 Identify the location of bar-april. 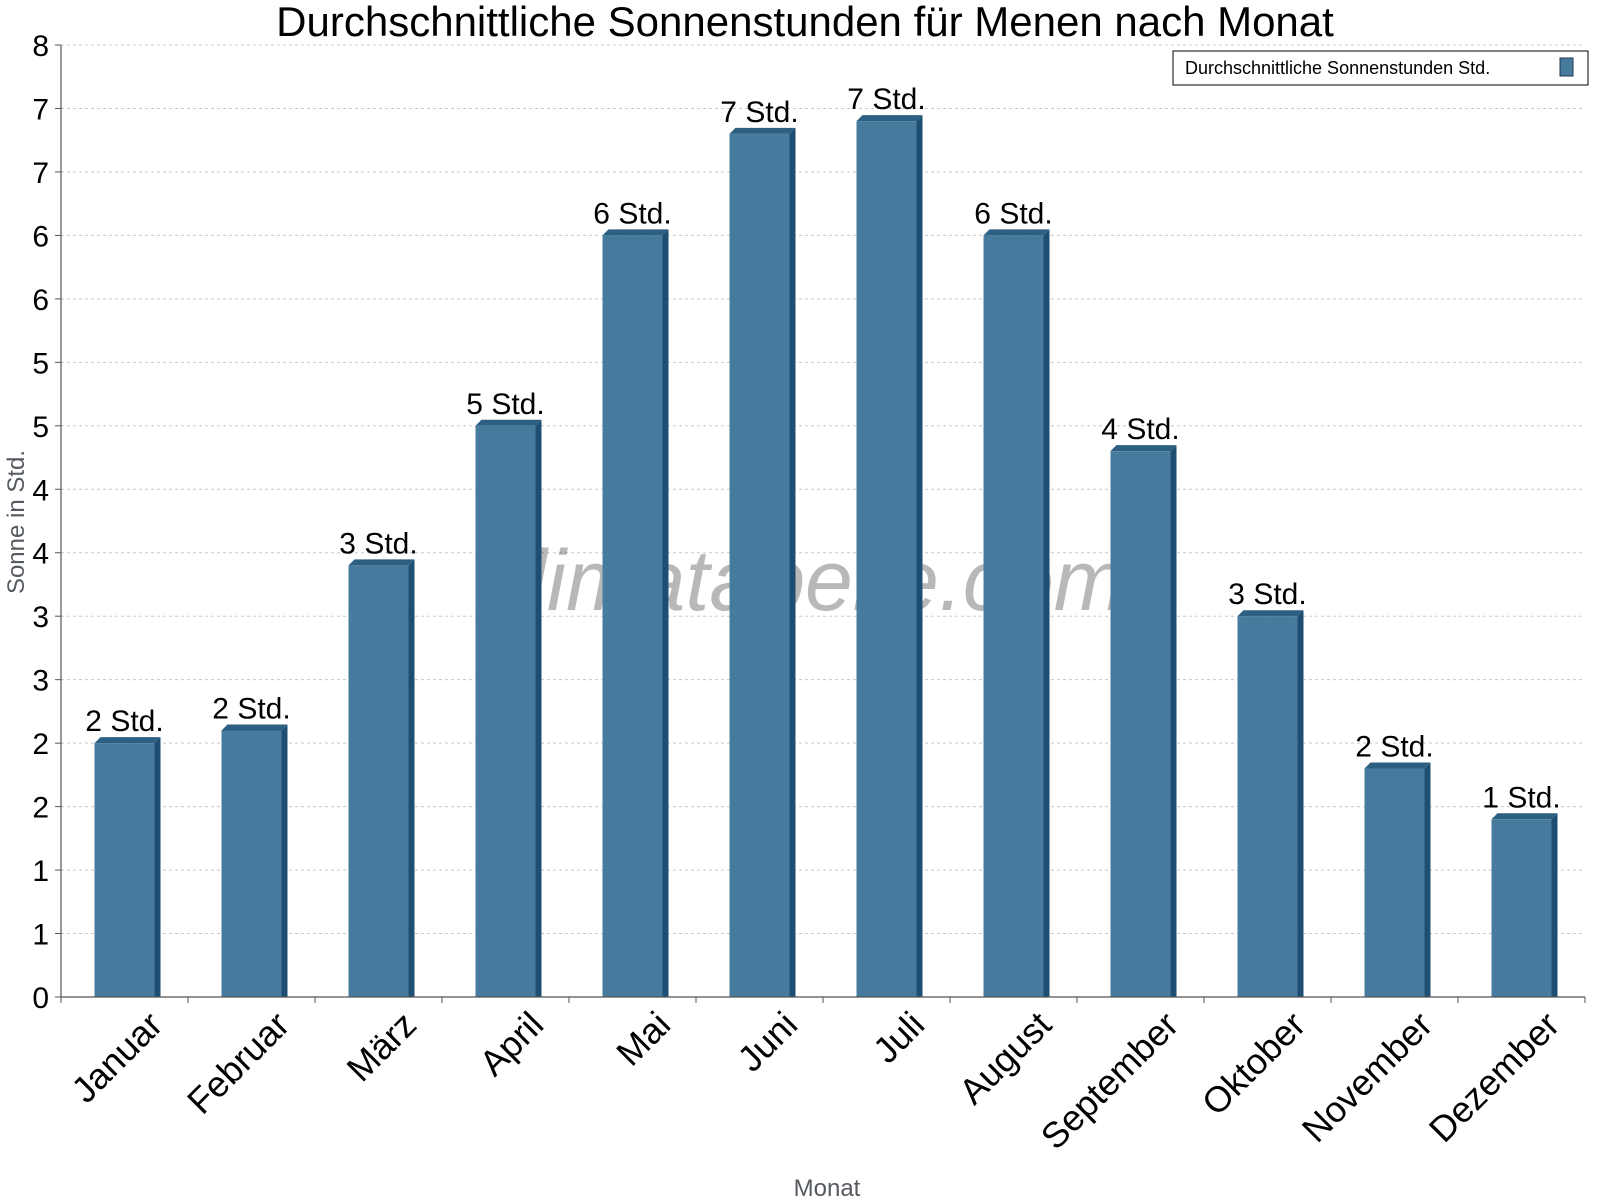
(508, 708).